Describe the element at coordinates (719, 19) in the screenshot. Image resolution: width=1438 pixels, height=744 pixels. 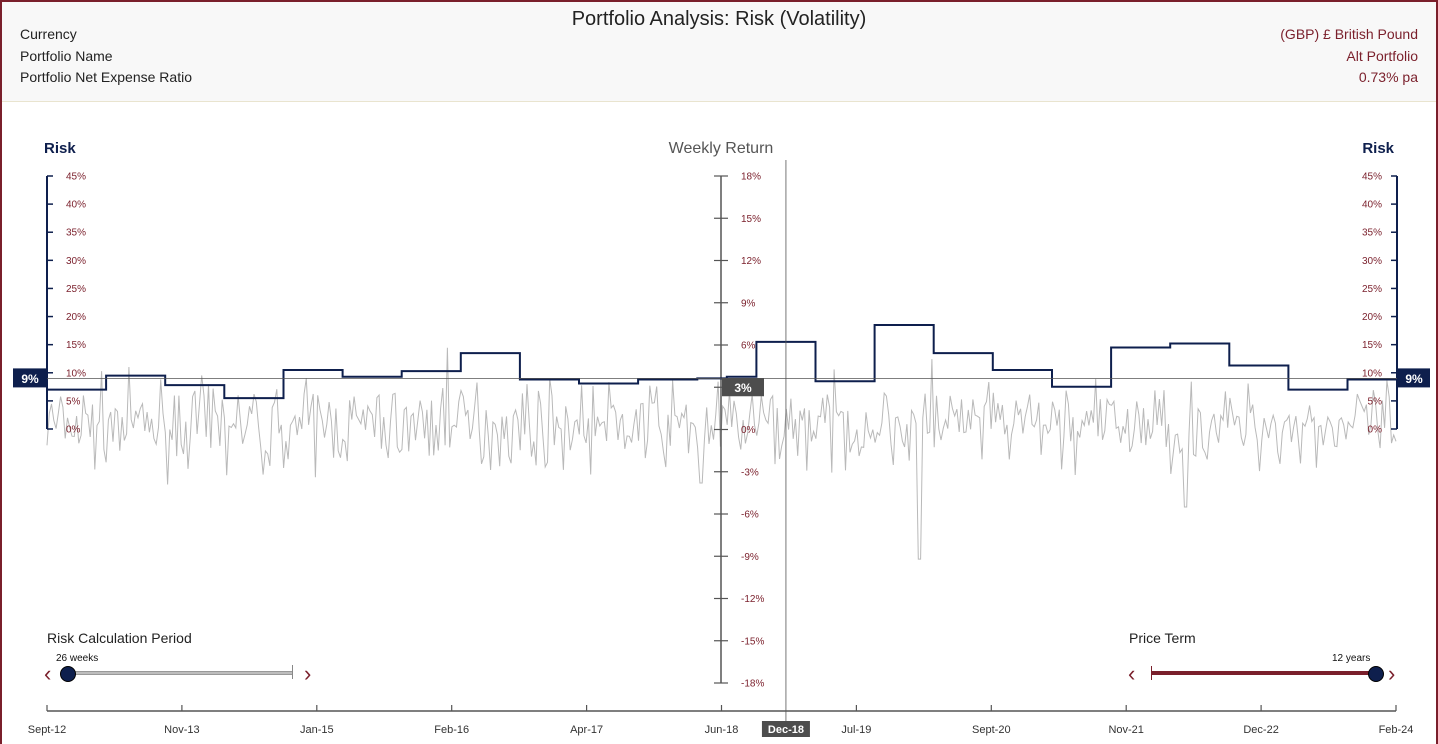
I see `page-title: Portfolio Analysis: Risk (Volatility)` at that location.